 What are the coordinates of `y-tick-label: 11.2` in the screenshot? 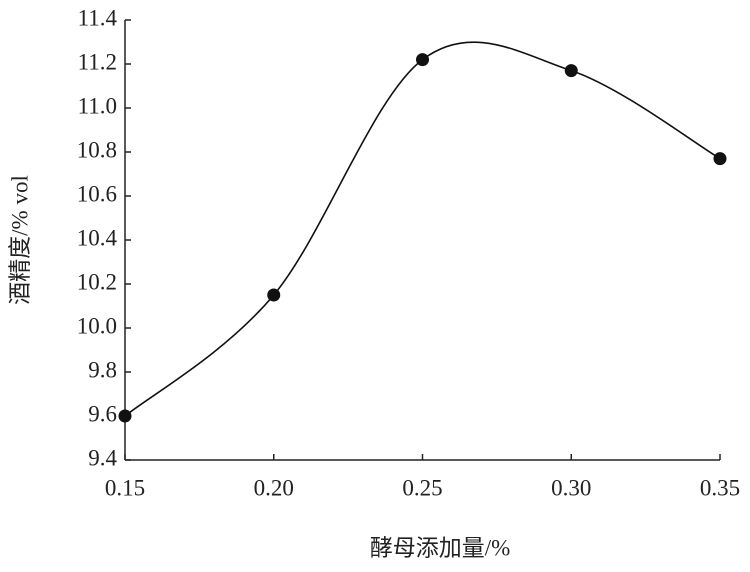 It's located at (97, 61).